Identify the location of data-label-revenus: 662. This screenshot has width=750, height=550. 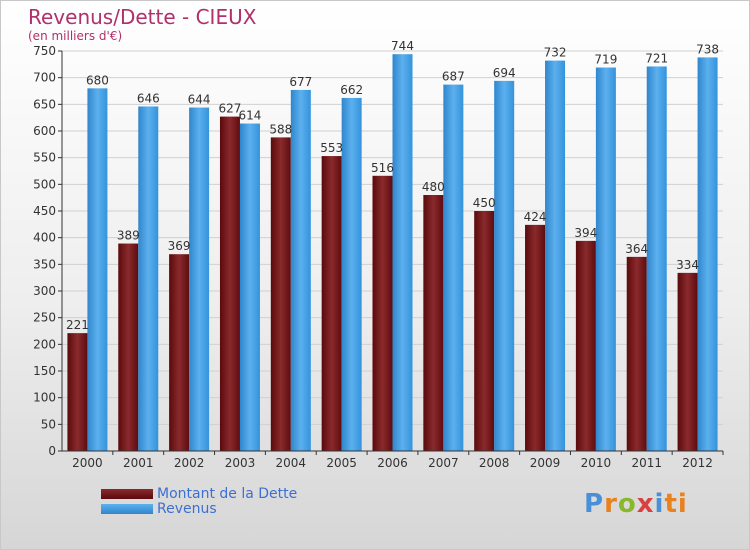
(351, 90).